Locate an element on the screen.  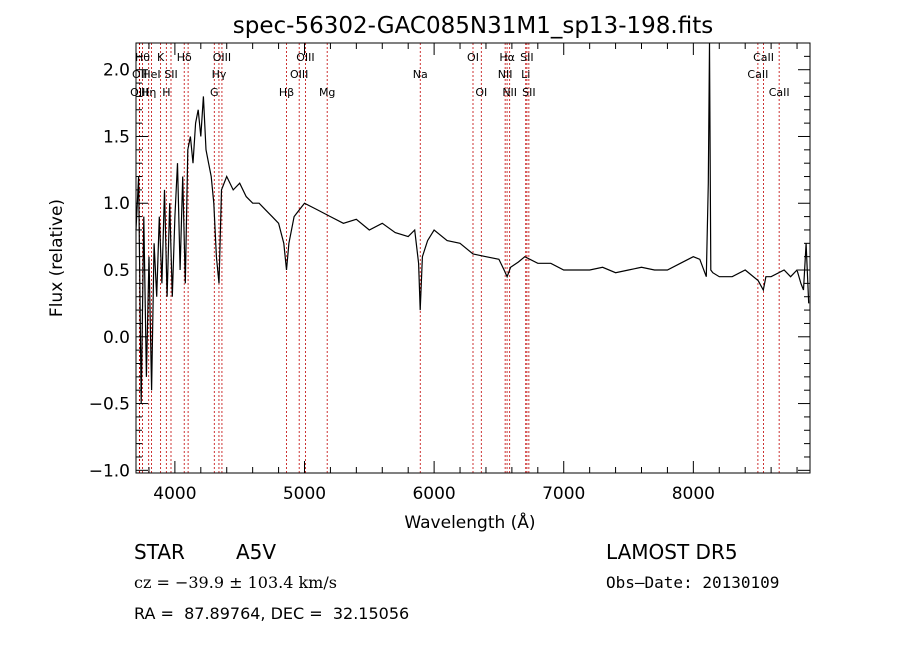
x-tick-label: 5000 is located at coordinates (304, 494).